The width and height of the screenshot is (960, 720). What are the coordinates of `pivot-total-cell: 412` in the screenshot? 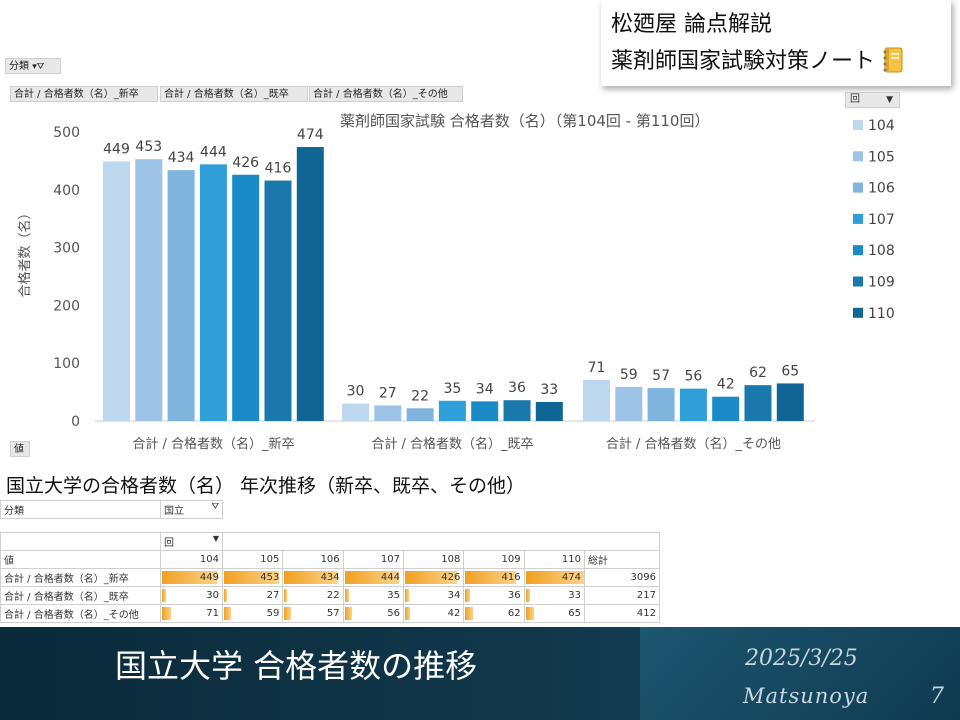 It's located at (622, 613).